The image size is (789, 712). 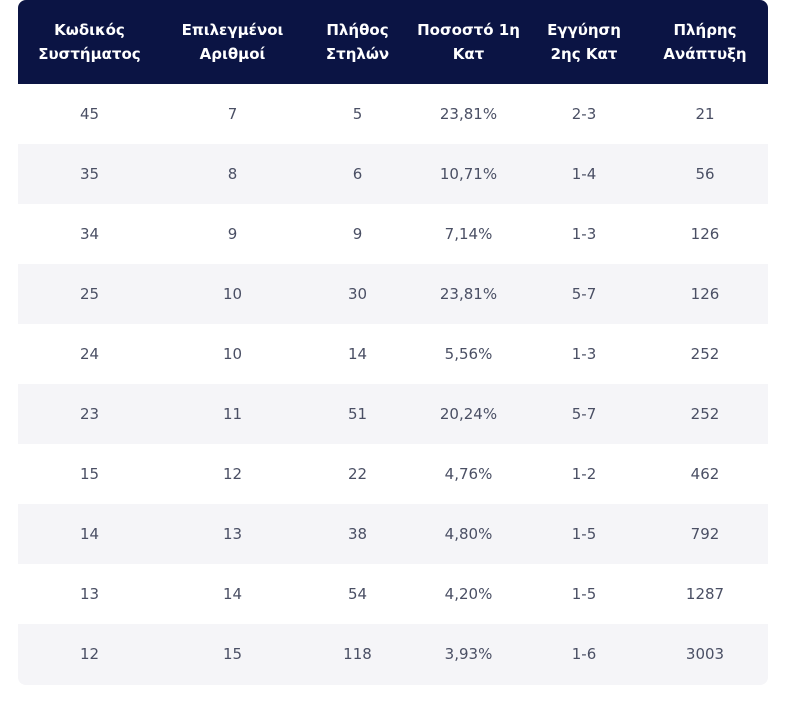 What do you see at coordinates (357, 594) in the screenshot?
I see `cell-column-count: 54` at bounding box center [357, 594].